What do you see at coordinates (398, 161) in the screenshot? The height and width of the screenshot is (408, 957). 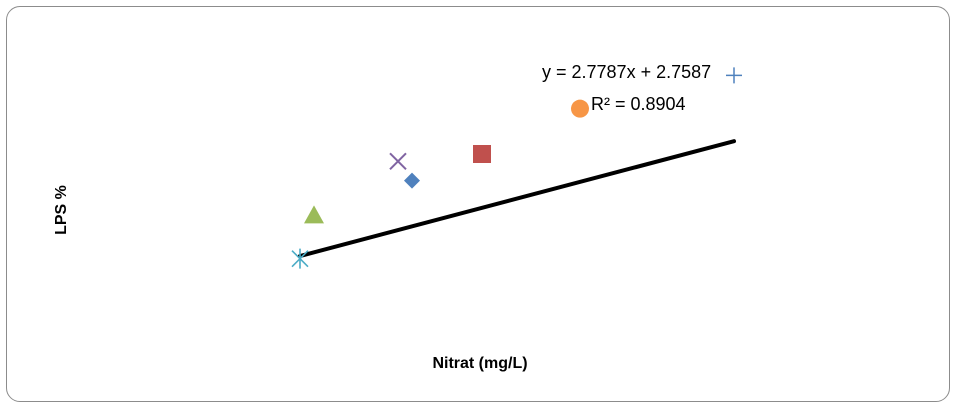 I see `data-point-x` at bounding box center [398, 161].